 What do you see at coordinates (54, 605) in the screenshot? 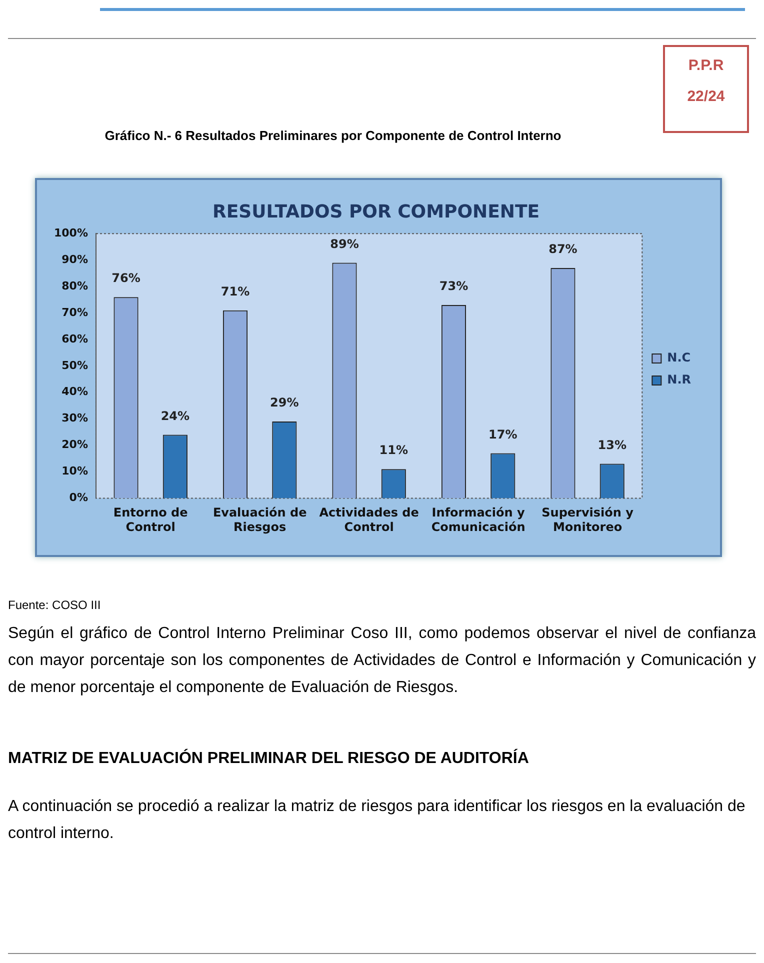
I see `source-note: Fuente: COSO III` at bounding box center [54, 605].